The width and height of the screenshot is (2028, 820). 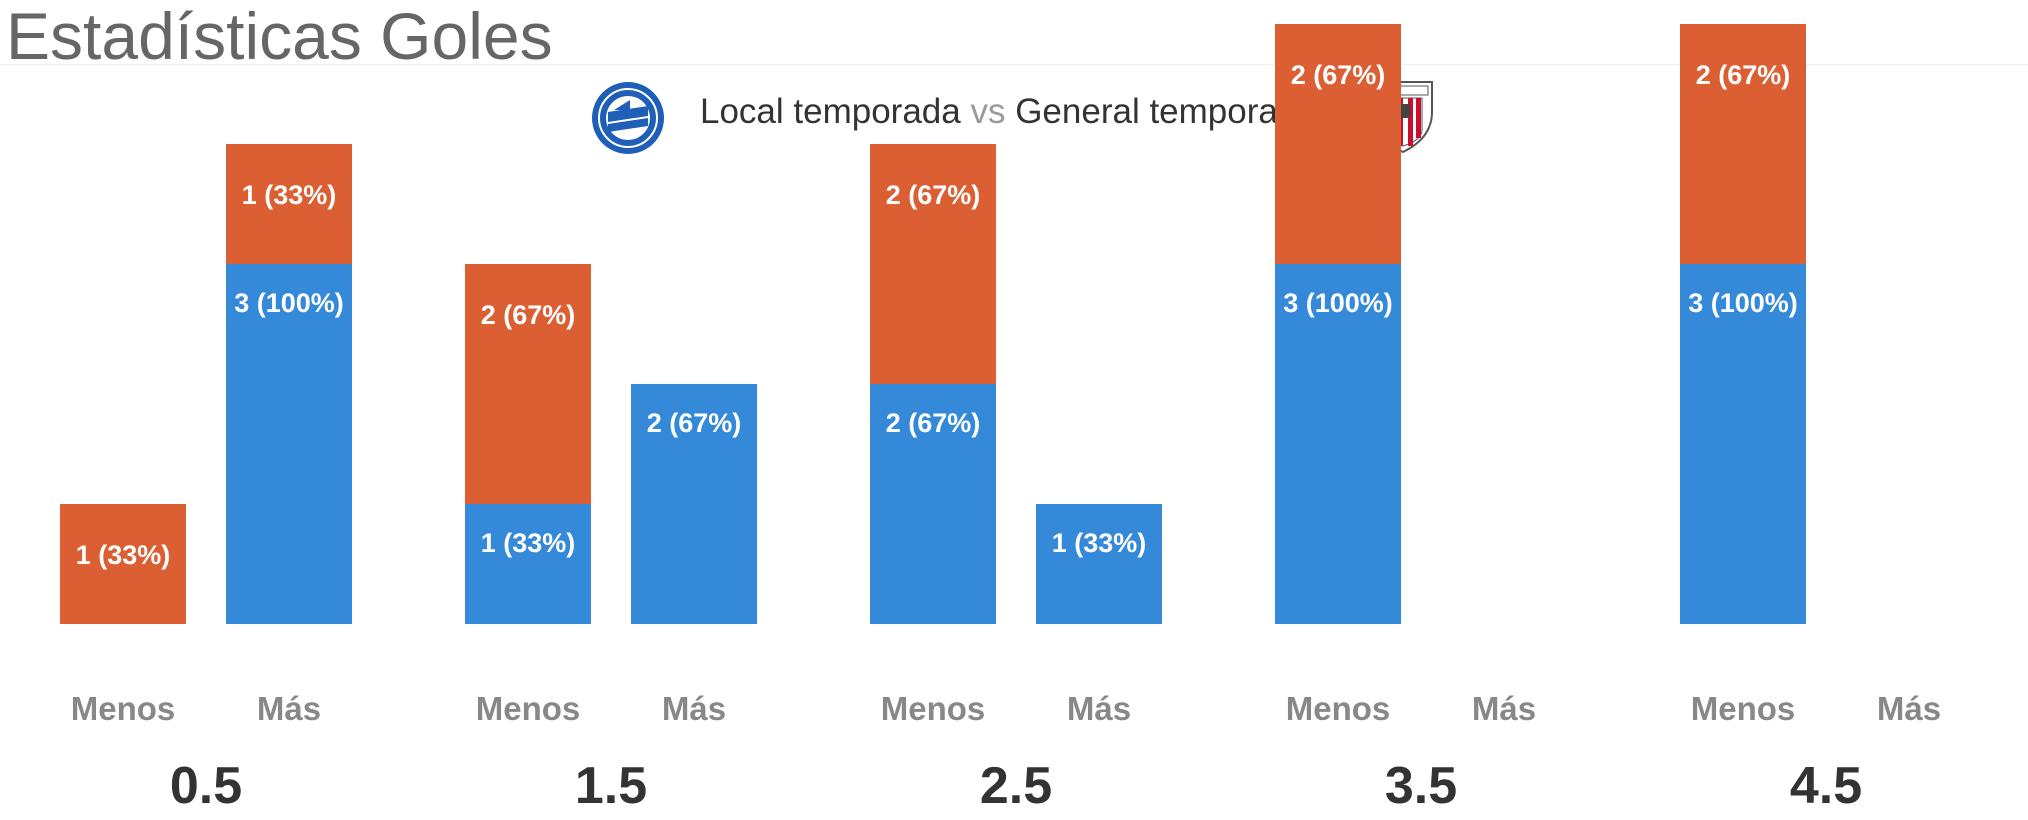 What do you see at coordinates (611, 786) in the screenshot?
I see `threshold-label-1-5: 1.5` at bounding box center [611, 786].